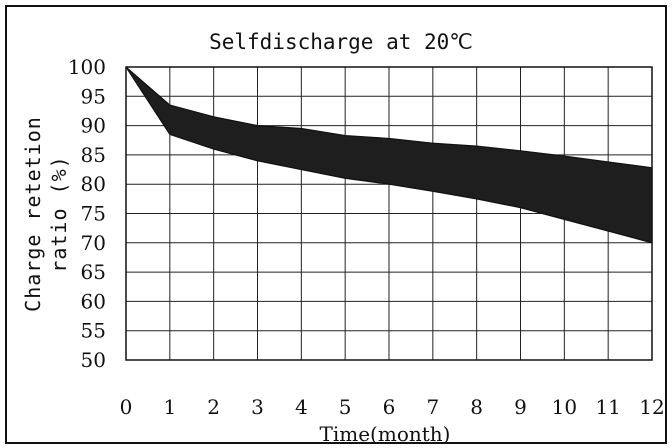 This screenshot has width=672, height=448. I want to click on y-tick-label-90: 90, so click(93, 126).